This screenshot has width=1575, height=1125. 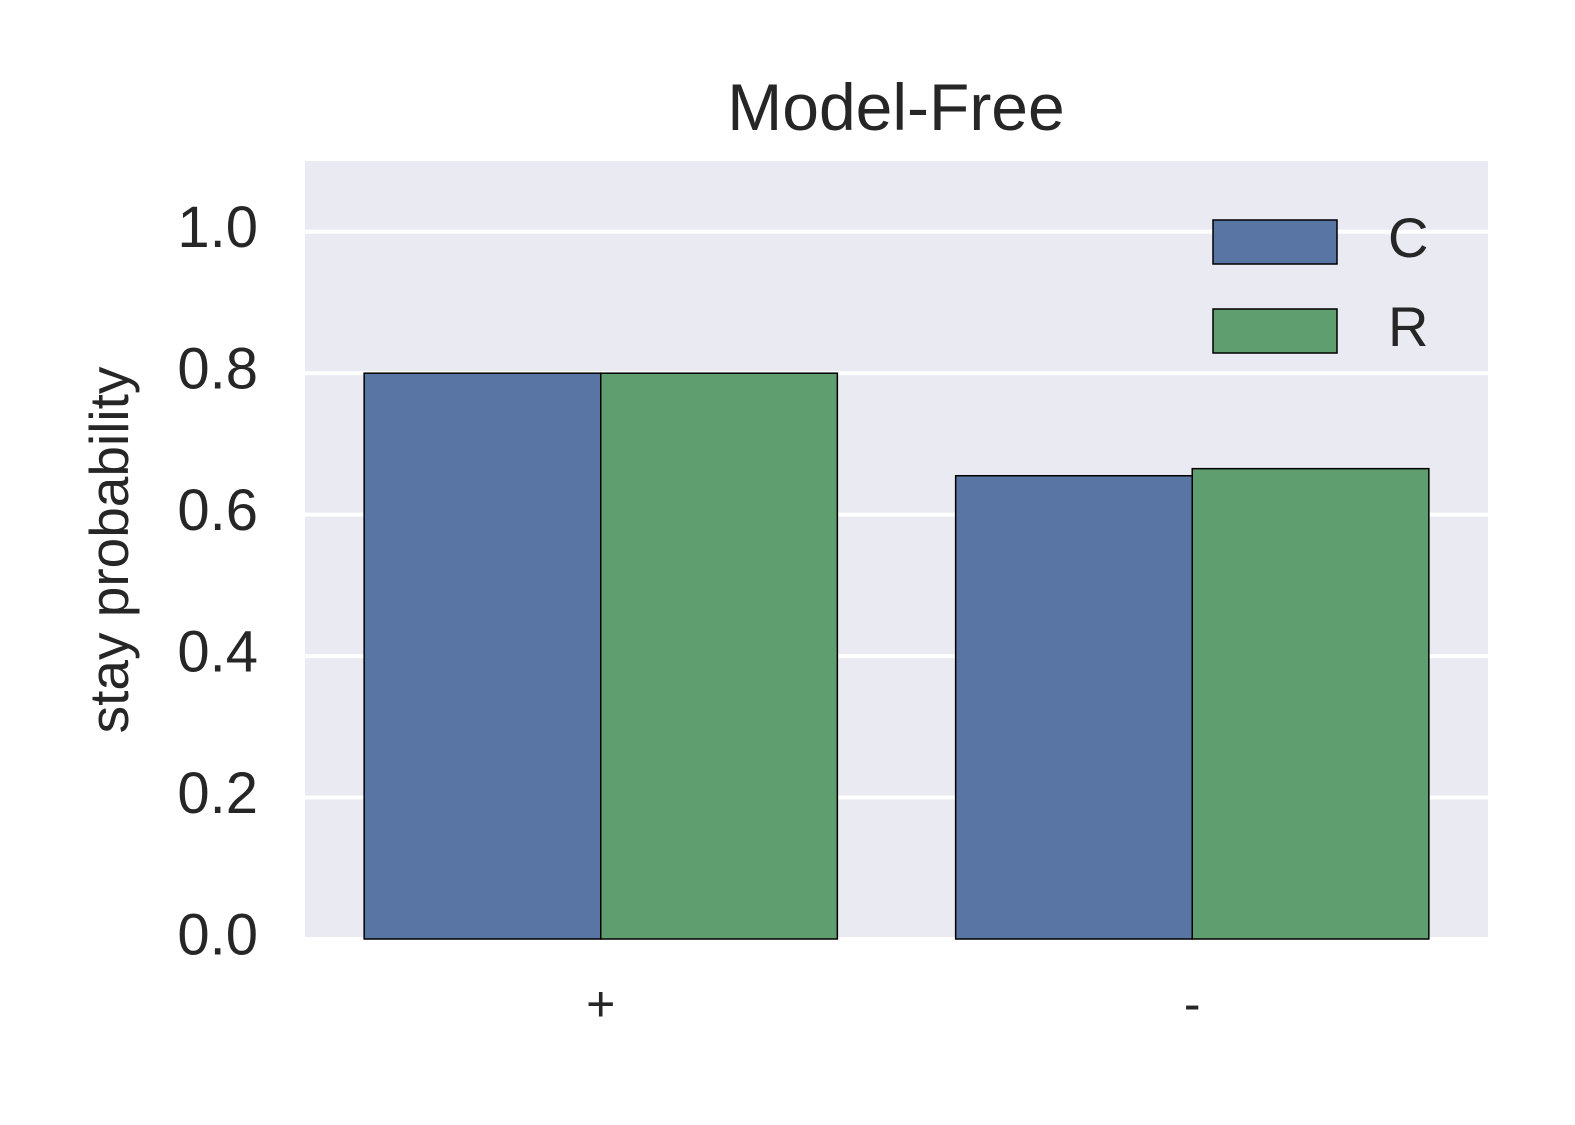 What do you see at coordinates (217, 369) in the screenshot?
I see `y-tick-label: 0.8` at bounding box center [217, 369].